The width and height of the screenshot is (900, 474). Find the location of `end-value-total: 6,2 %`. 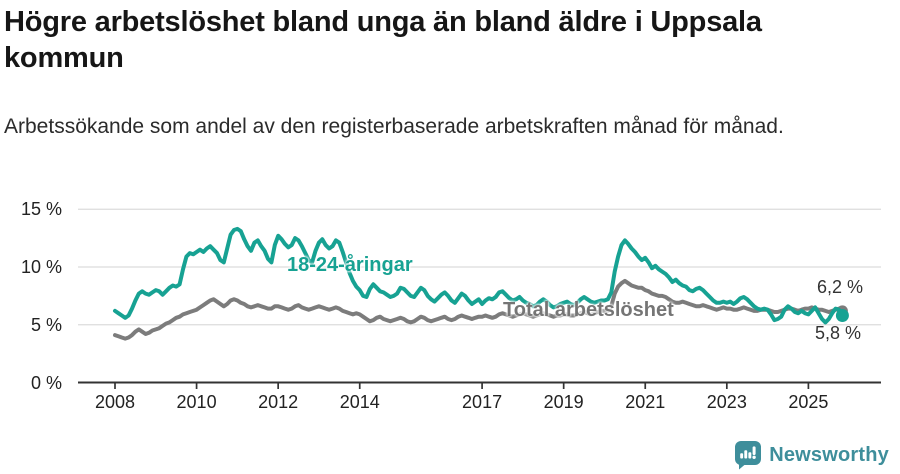

end-value-total: 6,2 % is located at coordinates (839, 287).